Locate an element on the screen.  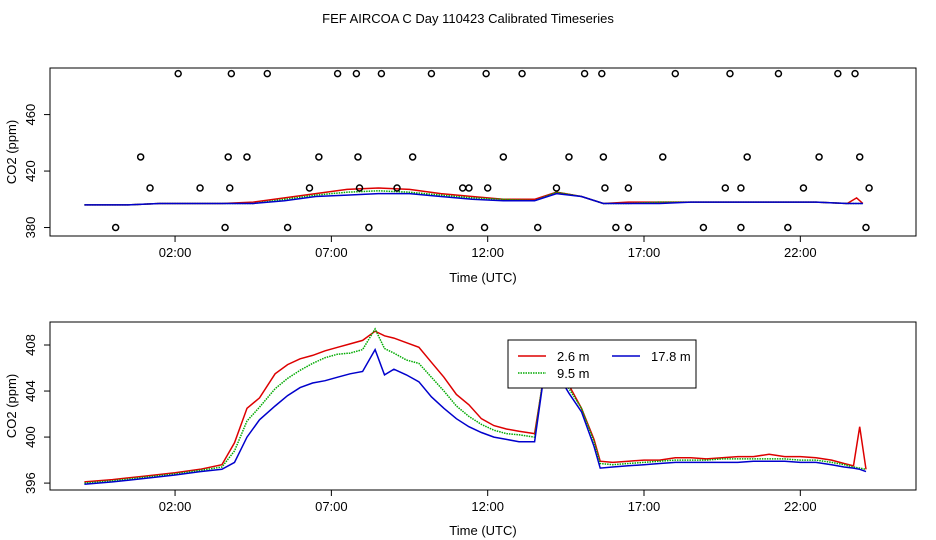
legend: 2.6 m 17.8 m 9.5 m is located at coordinates (602, 364).